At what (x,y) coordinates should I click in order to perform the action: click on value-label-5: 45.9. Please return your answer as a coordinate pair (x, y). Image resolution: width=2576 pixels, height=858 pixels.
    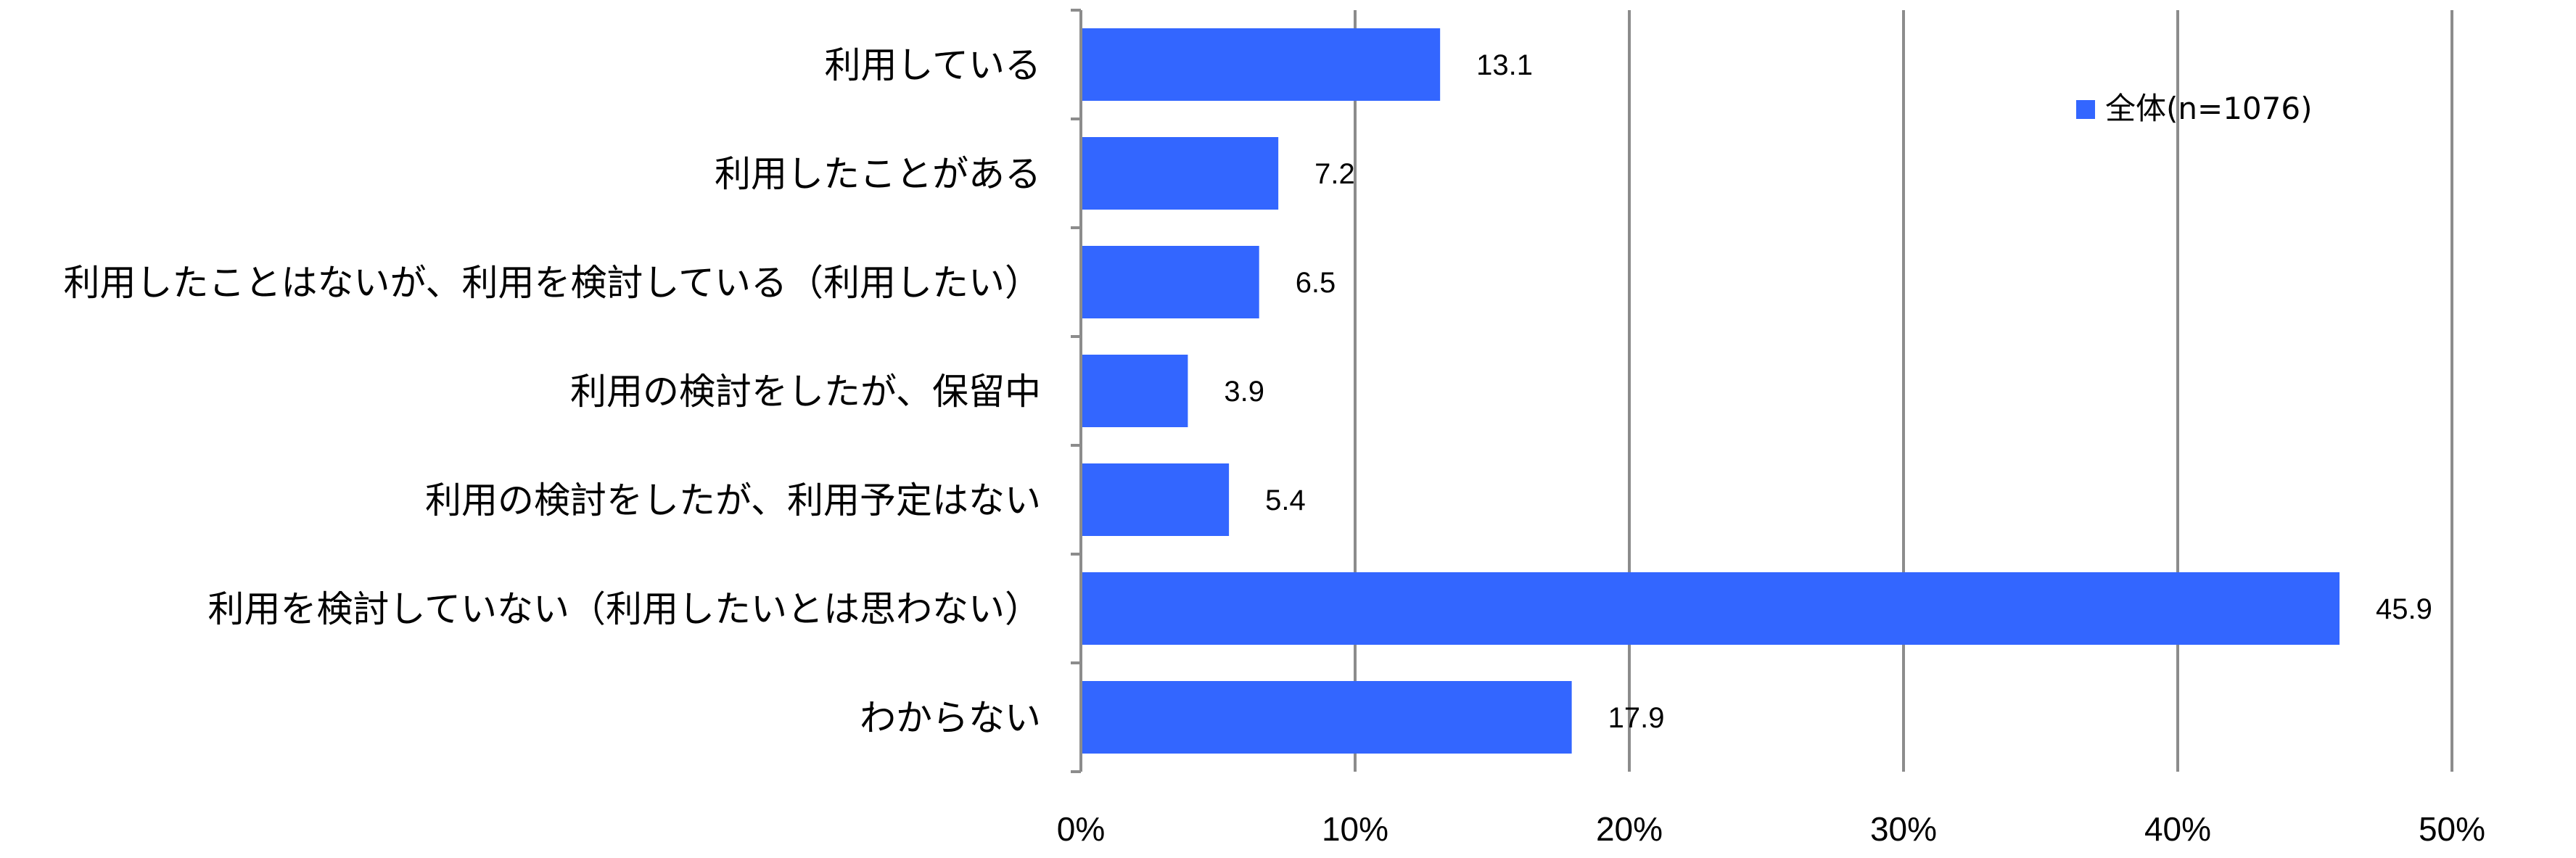
    Looking at the image, I should click on (2404, 609).